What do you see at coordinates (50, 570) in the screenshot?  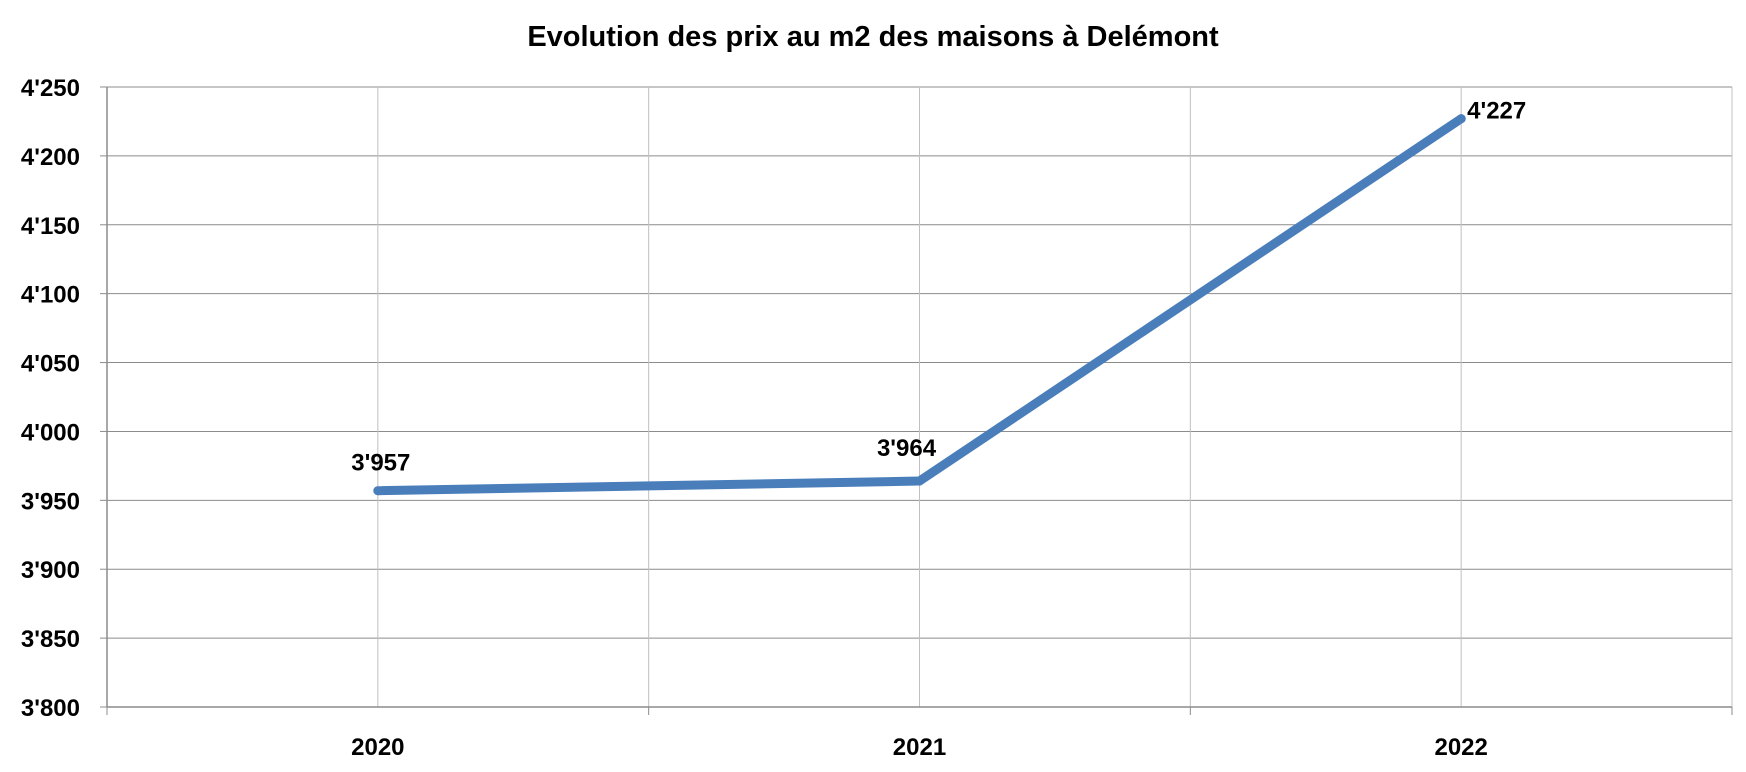 I see `y-tick-label: 3'900` at bounding box center [50, 570].